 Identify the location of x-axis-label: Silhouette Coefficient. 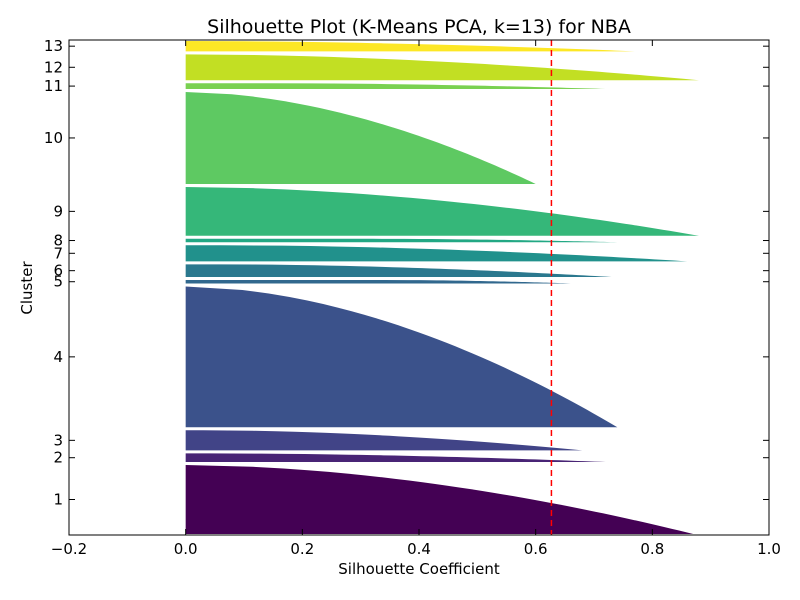
(419, 569).